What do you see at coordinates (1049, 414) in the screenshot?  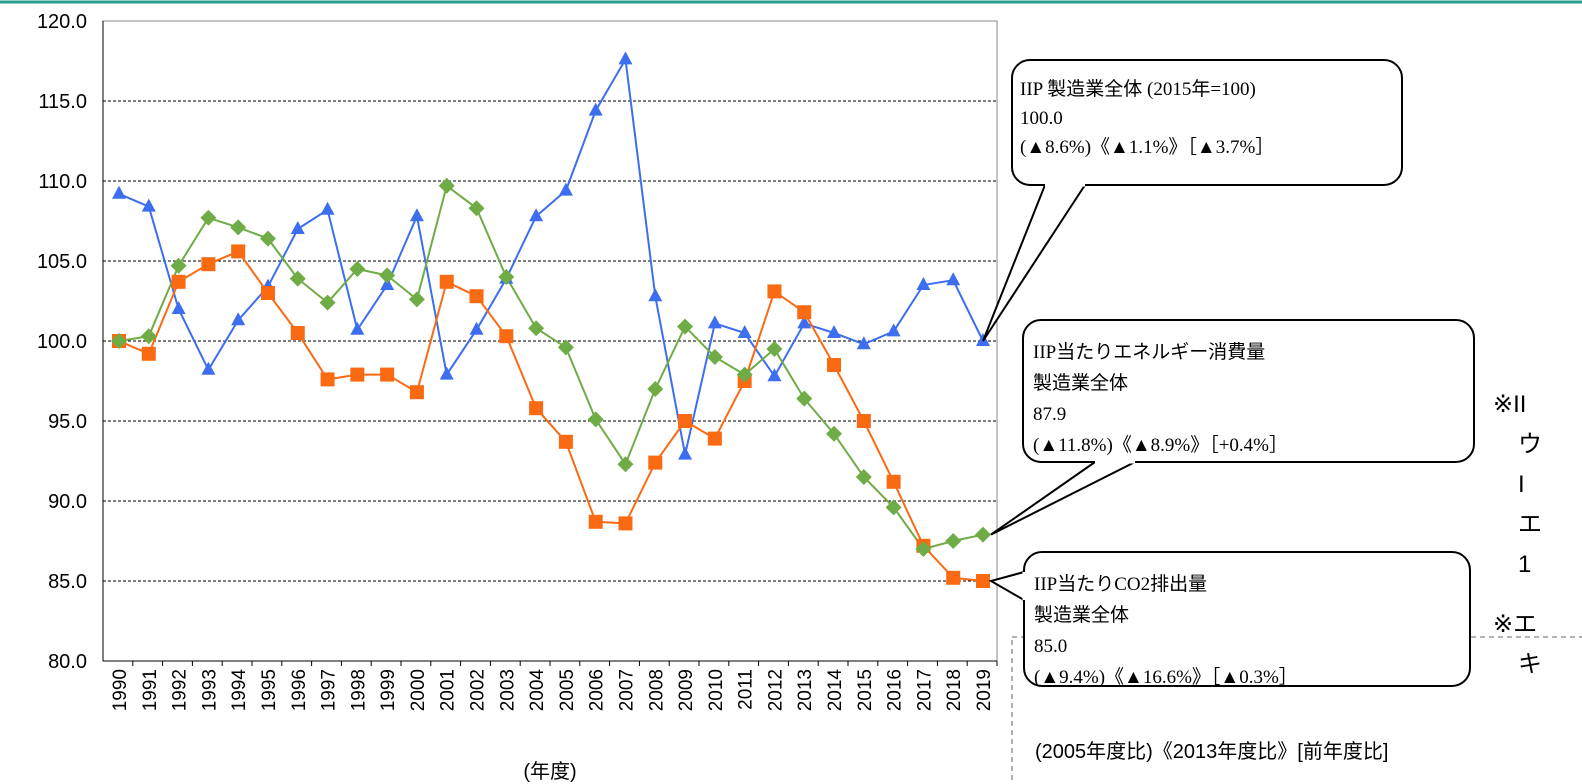 I see `callout-text: 87.9` at bounding box center [1049, 414].